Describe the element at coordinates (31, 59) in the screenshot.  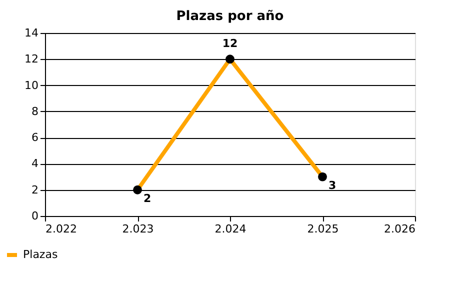
I see `y-tick-label: 12` at that location.